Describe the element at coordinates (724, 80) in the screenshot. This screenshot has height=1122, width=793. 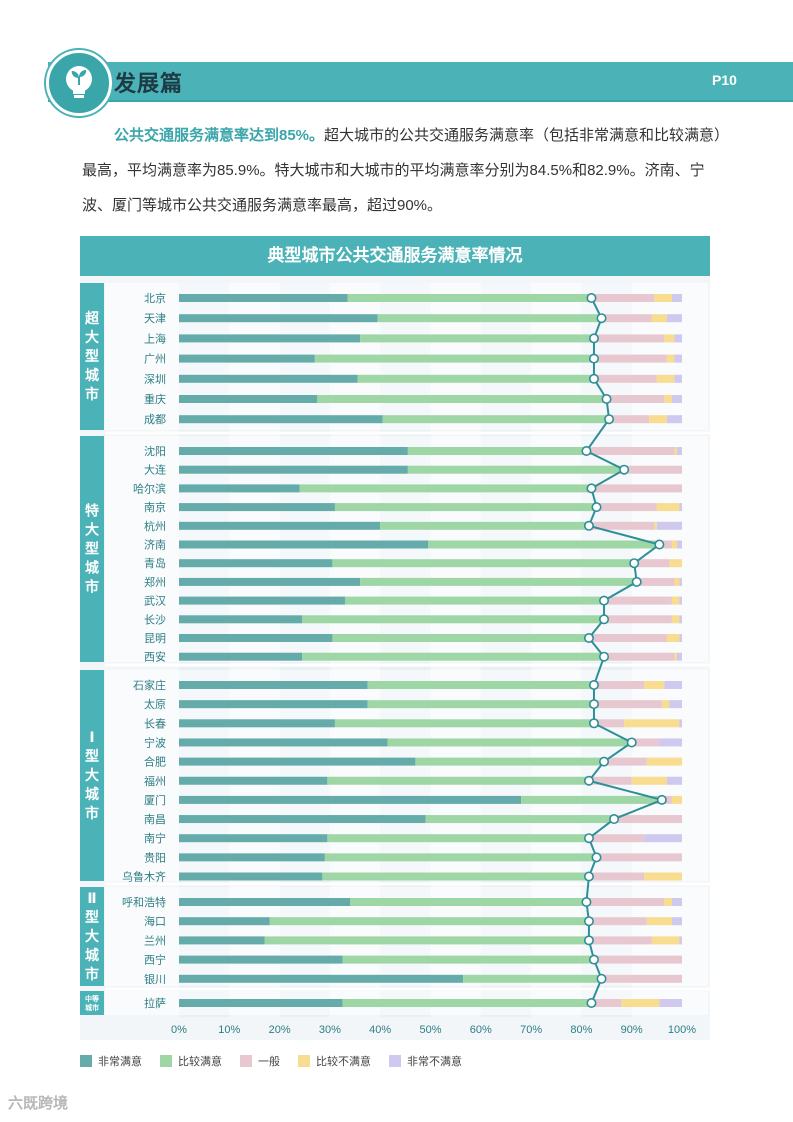
I see `page-number: P10` at that location.